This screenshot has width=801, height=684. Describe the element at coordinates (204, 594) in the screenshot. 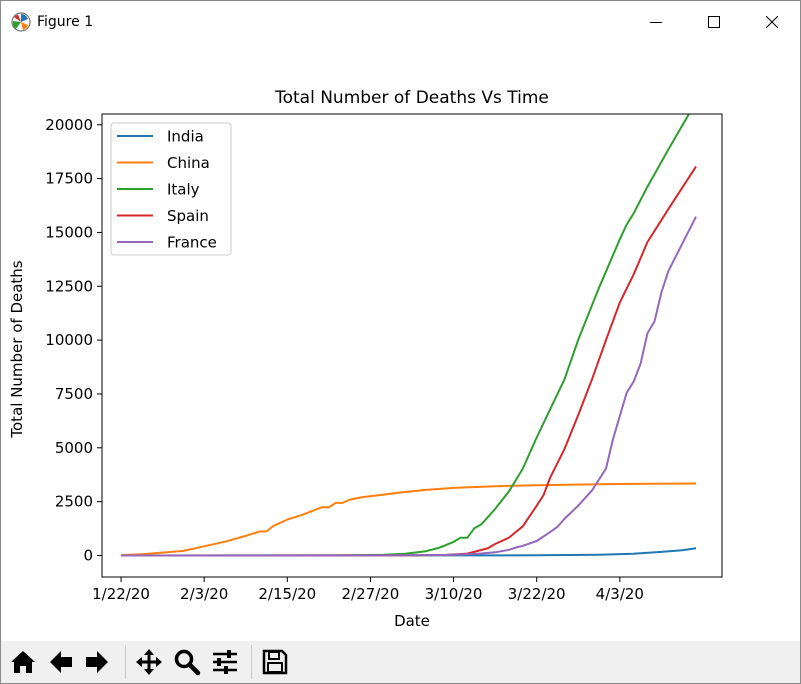

I see `x-tick-label: 2/3/20` at that location.